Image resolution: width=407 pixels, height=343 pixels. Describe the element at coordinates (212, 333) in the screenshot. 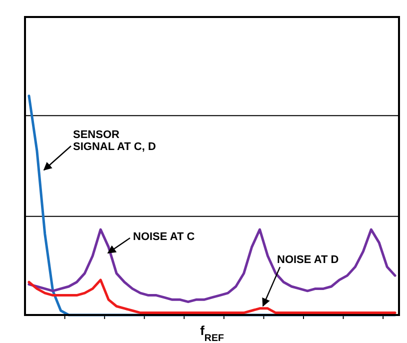

I see `x-axis-title: f$_{REF}$` at that location.